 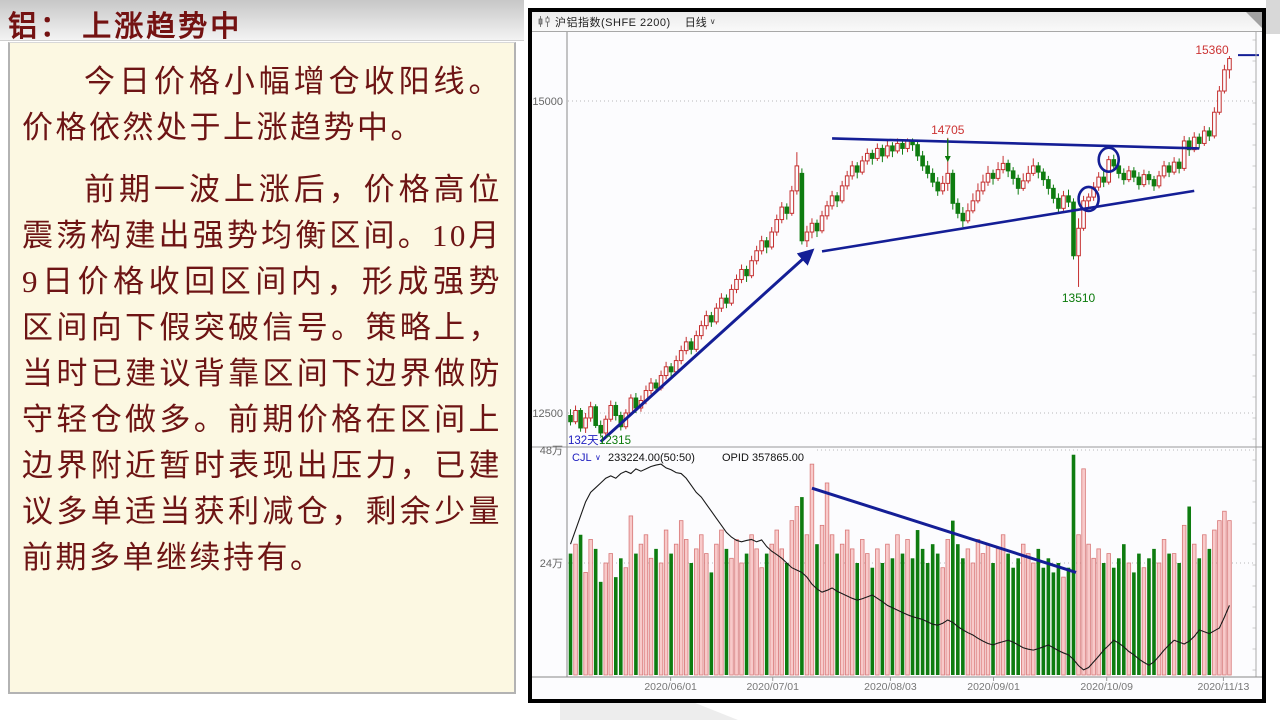 What do you see at coordinates (551, 564) in the screenshot?
I see `volume-axis-label: 24万` at bounding box center [551, 564].